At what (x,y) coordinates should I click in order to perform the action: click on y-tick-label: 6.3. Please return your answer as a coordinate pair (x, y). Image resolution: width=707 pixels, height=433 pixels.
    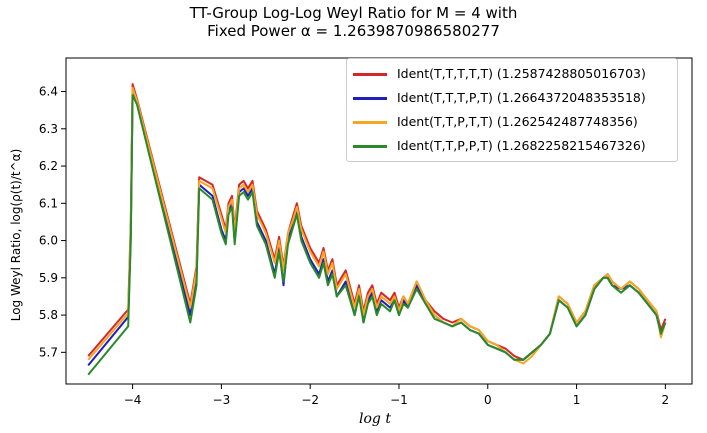
    Looking at the image, I should click on (48, 129).